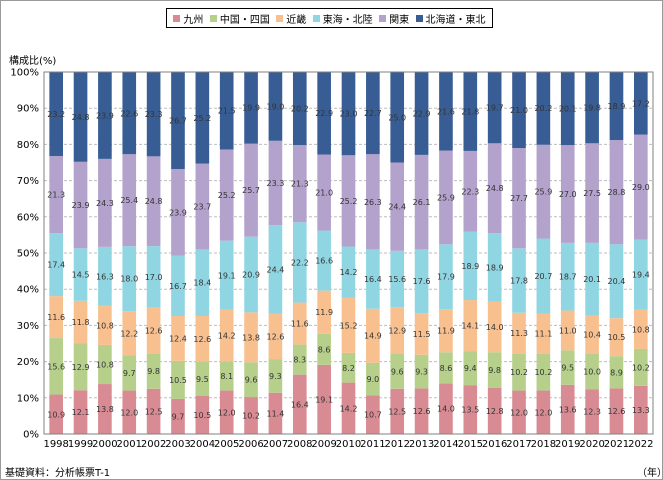  I want to click on data-label: 14.2, so click(349, 408).